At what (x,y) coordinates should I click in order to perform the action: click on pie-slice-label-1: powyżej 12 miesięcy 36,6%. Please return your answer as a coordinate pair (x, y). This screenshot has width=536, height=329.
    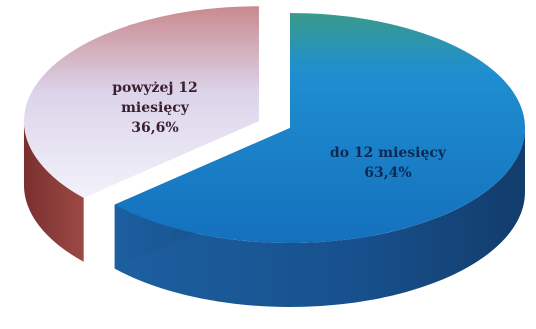
    Looking at the image, I should click on (155, 108).